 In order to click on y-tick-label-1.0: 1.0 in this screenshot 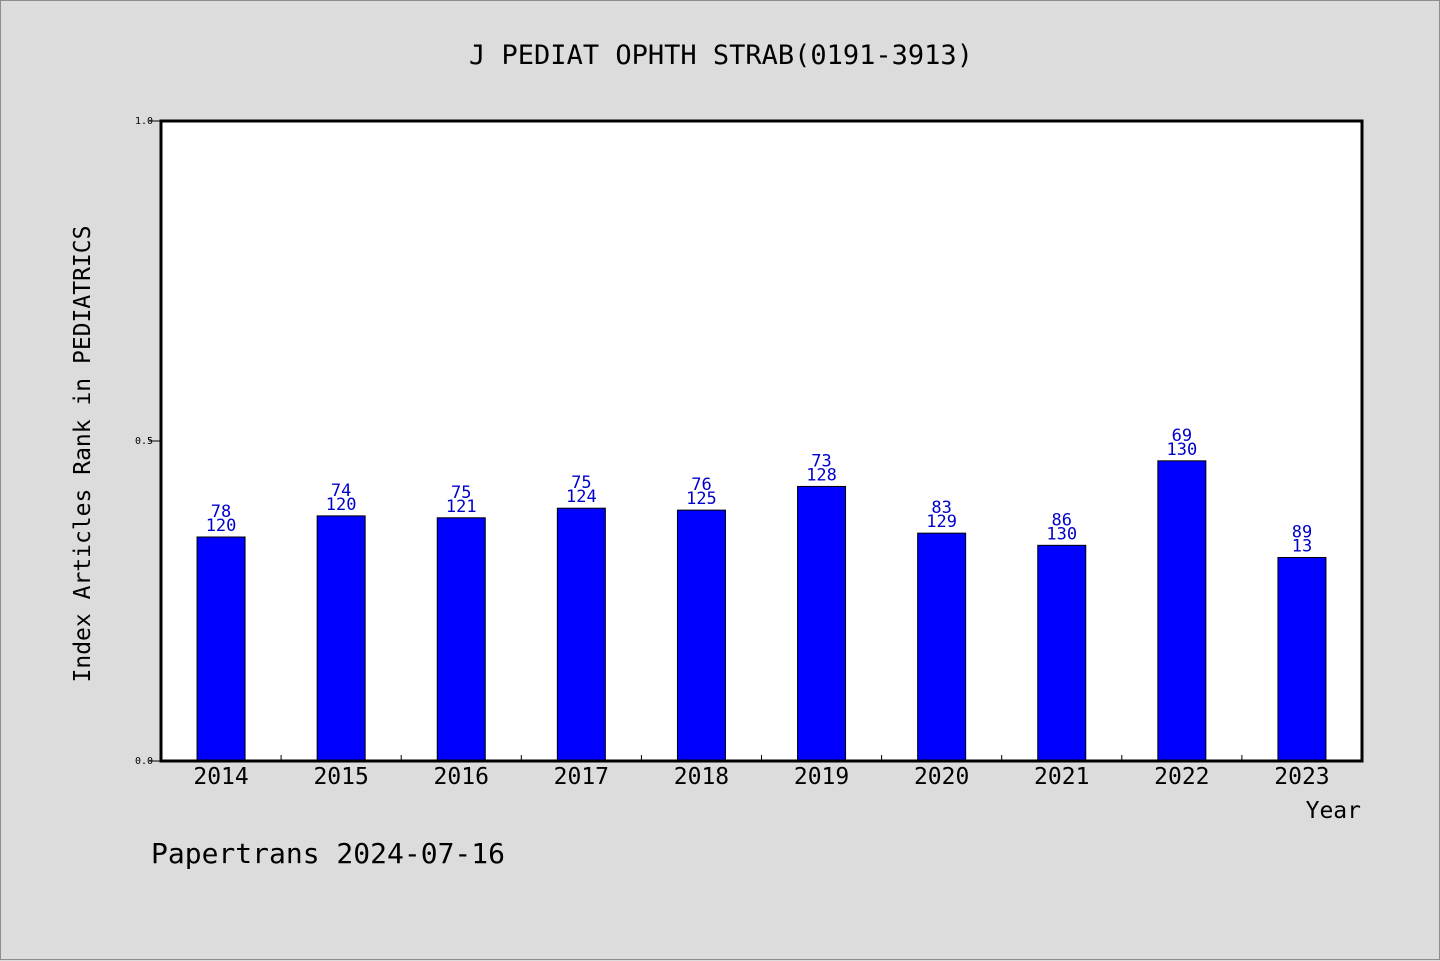, I will do `click(144, 121)`.